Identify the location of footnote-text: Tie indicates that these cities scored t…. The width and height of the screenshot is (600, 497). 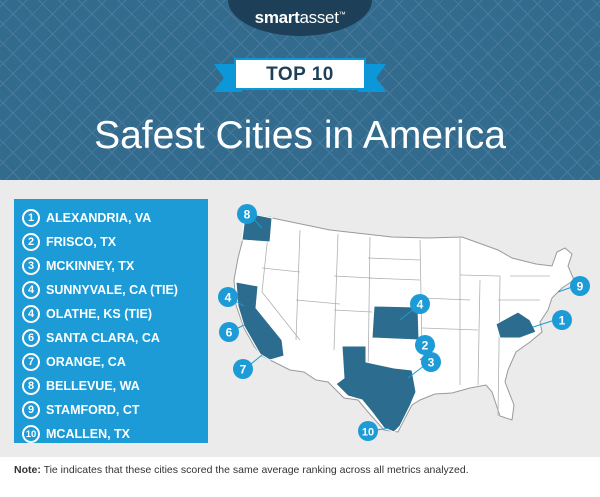
(254, 470).